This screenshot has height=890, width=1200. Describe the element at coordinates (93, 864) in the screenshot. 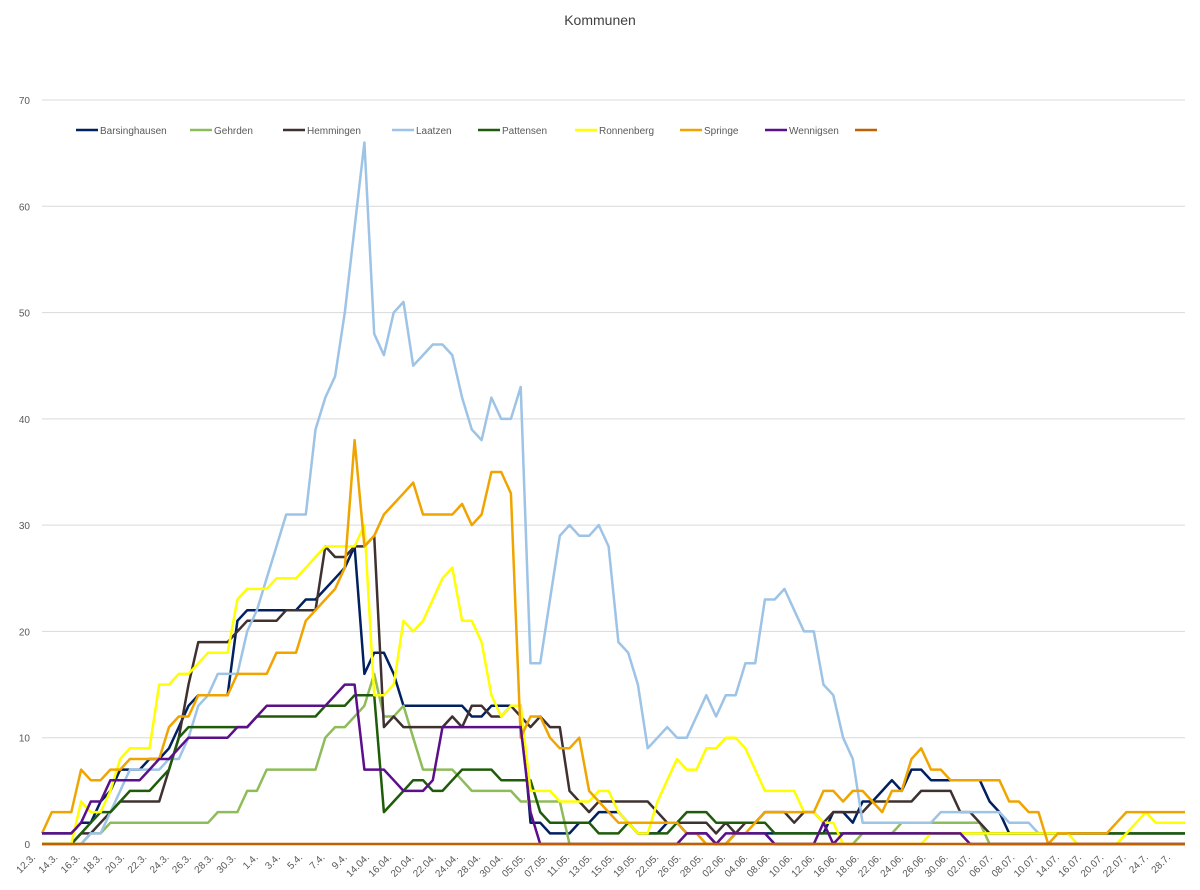

I see `x-tick-label: 18.3.` at that location.